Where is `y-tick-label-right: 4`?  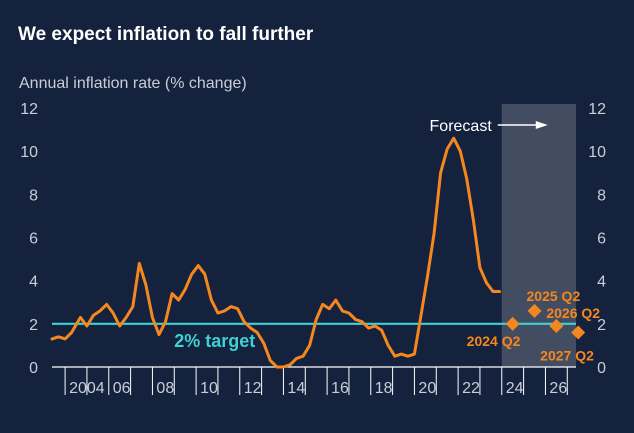 y-tick-label-right: 4 is located at coordinates (601, 282).